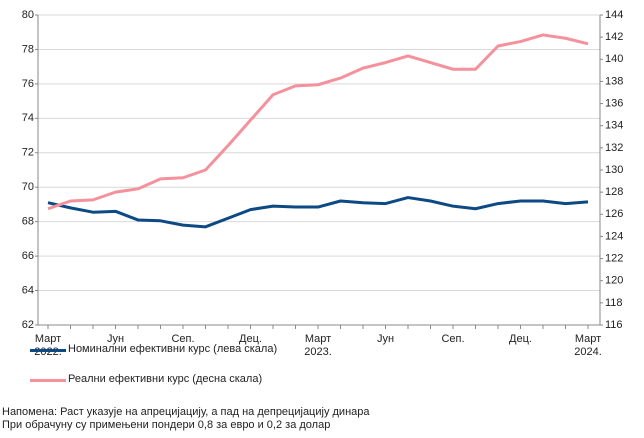  I want to click on y-tick-label: 68, so click(28, 222).